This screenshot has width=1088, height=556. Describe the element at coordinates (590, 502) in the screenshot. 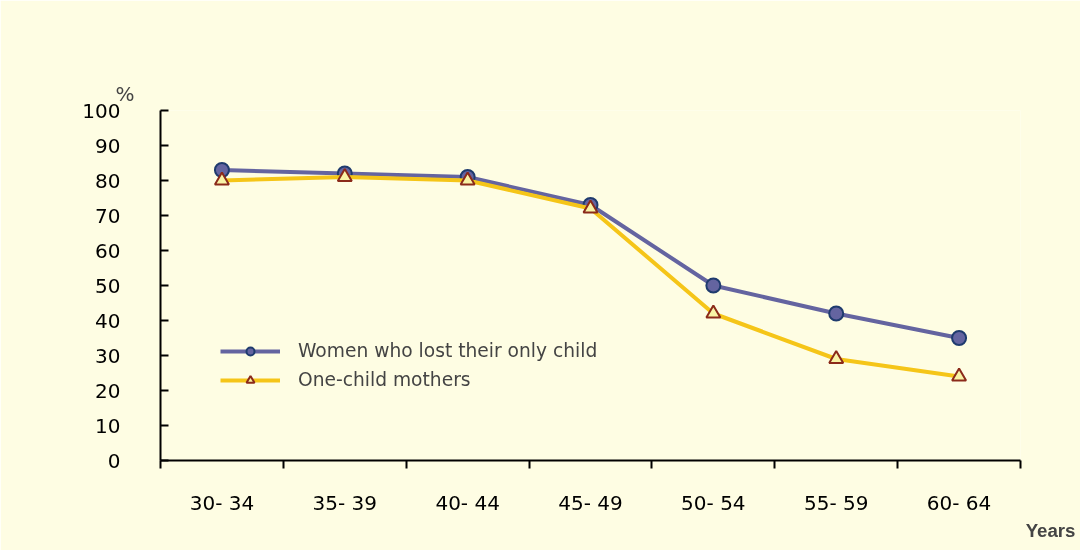

I see `x-tick-label: 45- 49` at that location.